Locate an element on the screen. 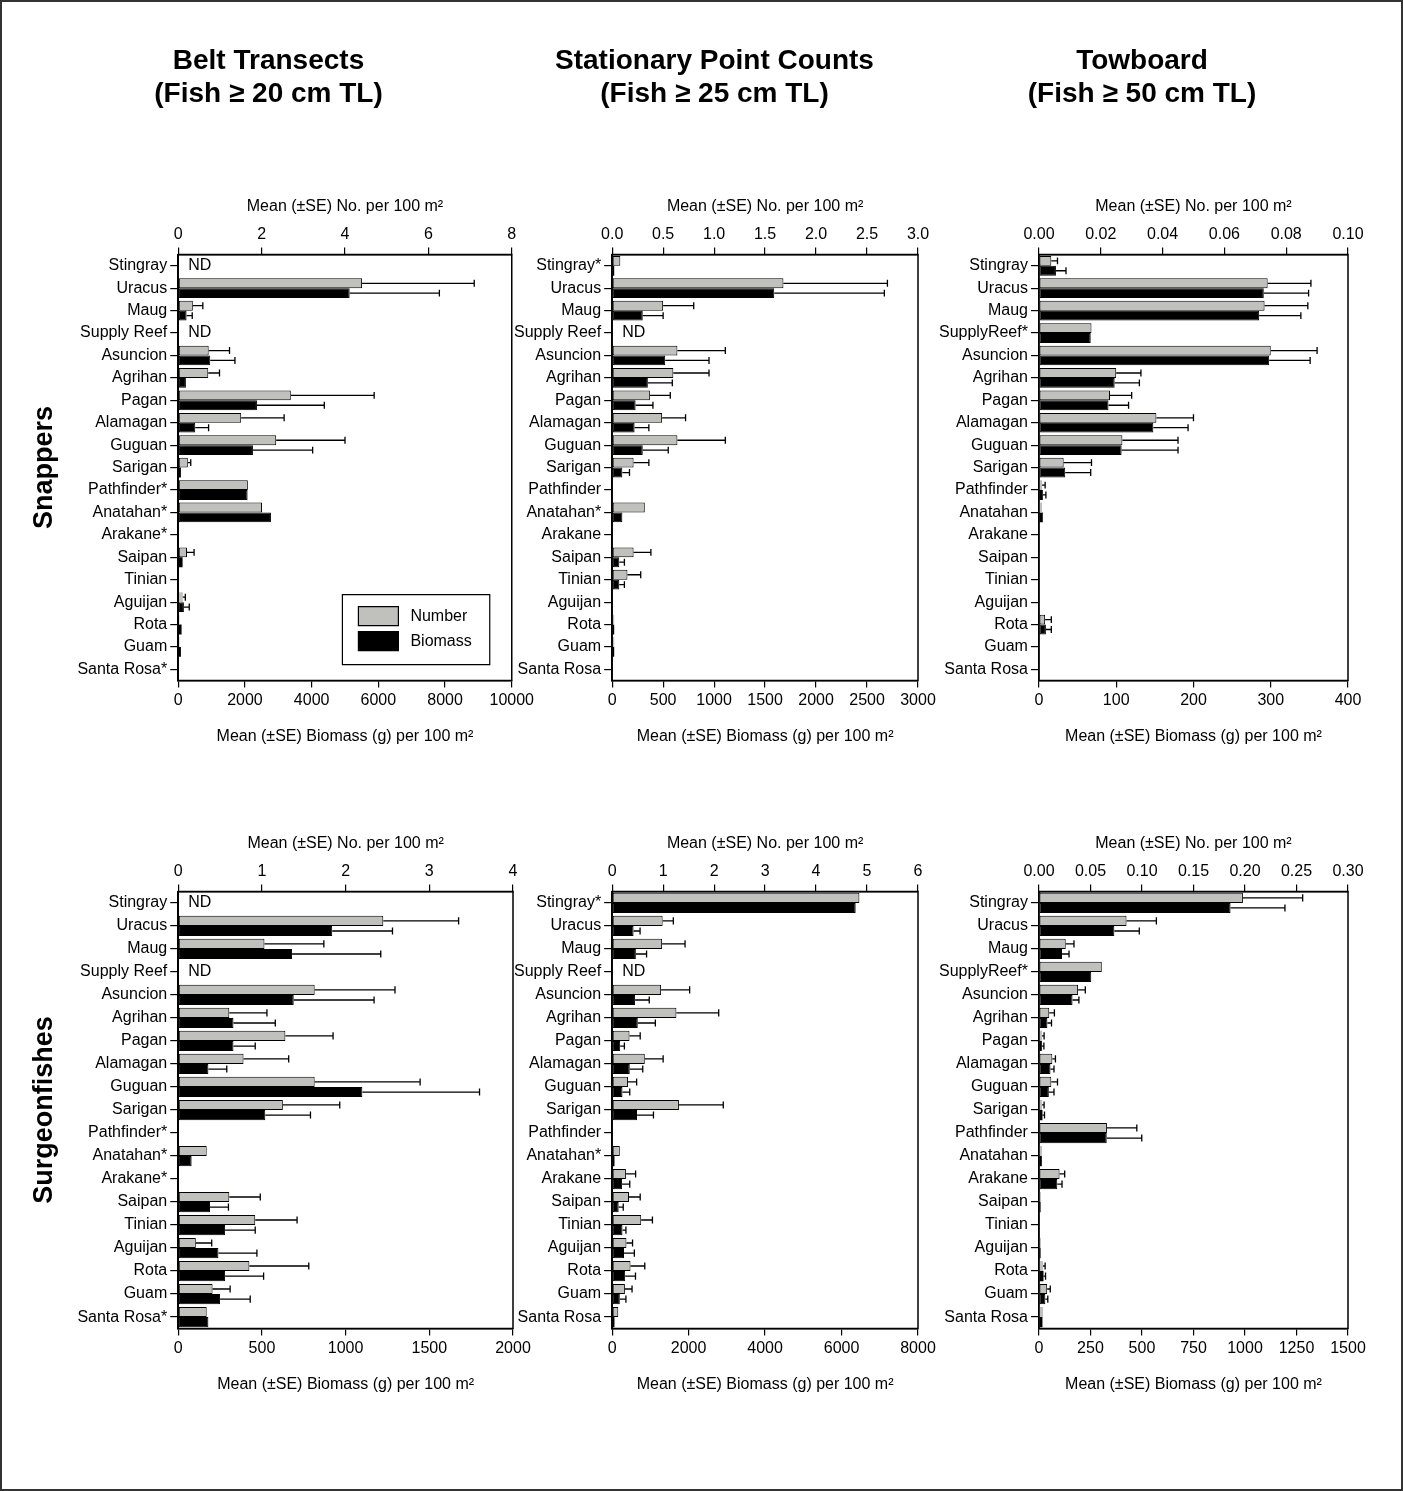  x-tick-label: 400 is located at coordinates (1348, 699).